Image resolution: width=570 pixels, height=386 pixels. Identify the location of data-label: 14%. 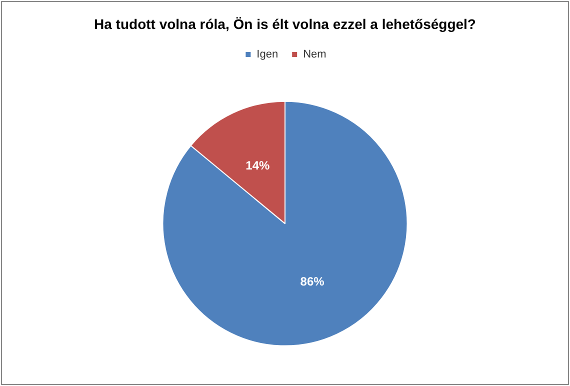
(258, 165).